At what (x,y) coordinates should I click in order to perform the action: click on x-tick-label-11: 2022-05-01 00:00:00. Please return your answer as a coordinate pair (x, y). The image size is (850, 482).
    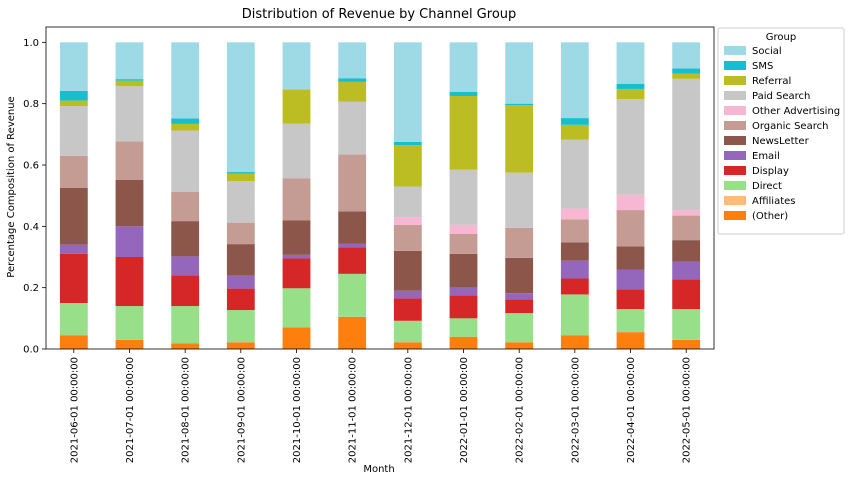
    Looking at the image, I should click on (687, 410).